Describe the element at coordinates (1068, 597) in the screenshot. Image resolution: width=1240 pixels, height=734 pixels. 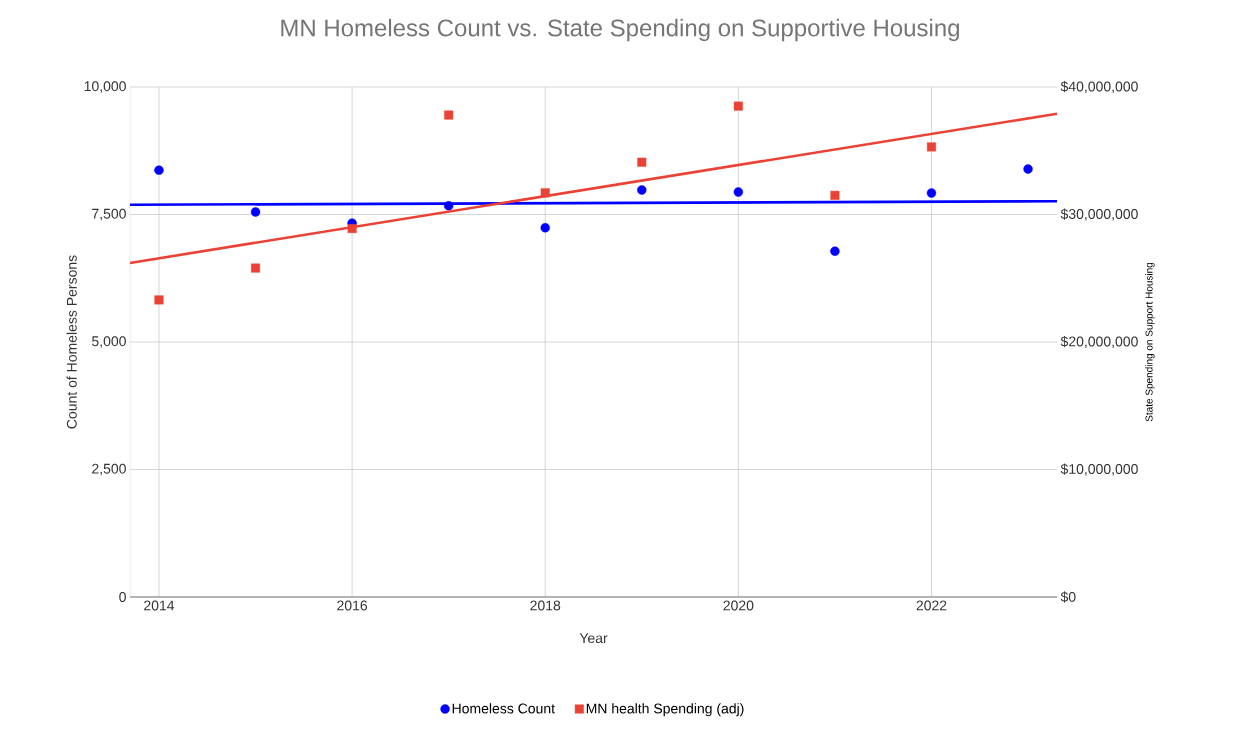
I see `y2-tick-label: $0` at that location.